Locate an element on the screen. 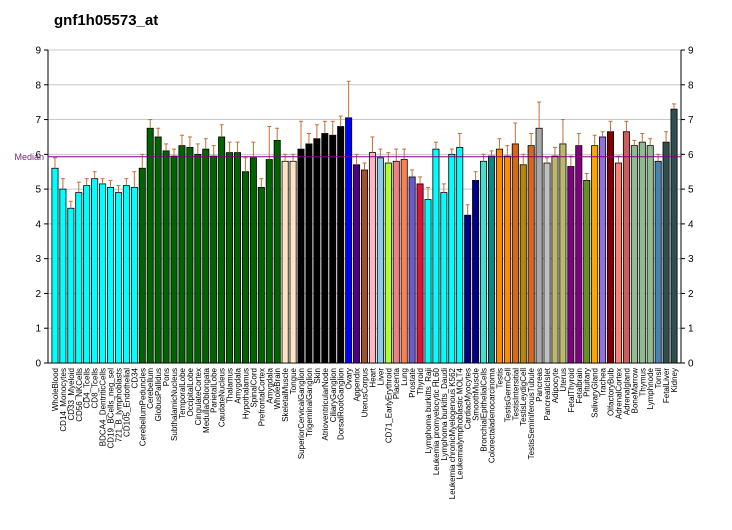  category-label: Heart is located at coordinates (372, 377).